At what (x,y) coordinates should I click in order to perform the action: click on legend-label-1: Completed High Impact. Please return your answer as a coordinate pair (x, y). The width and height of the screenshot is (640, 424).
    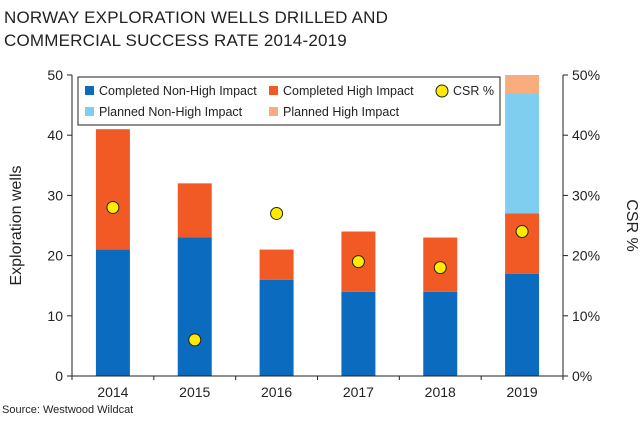
    Looking at the image, I should click on (348, 91).